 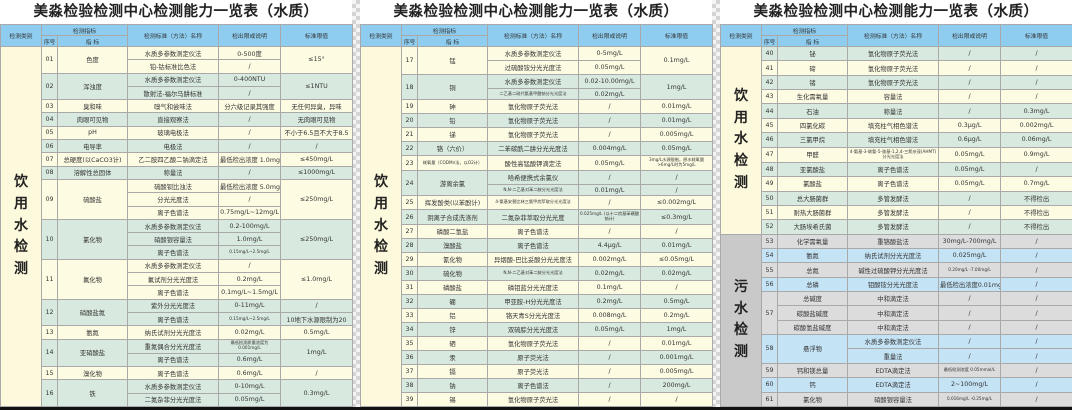 I want to click on indicator-cell: 锌, so click(x=452, y=329).